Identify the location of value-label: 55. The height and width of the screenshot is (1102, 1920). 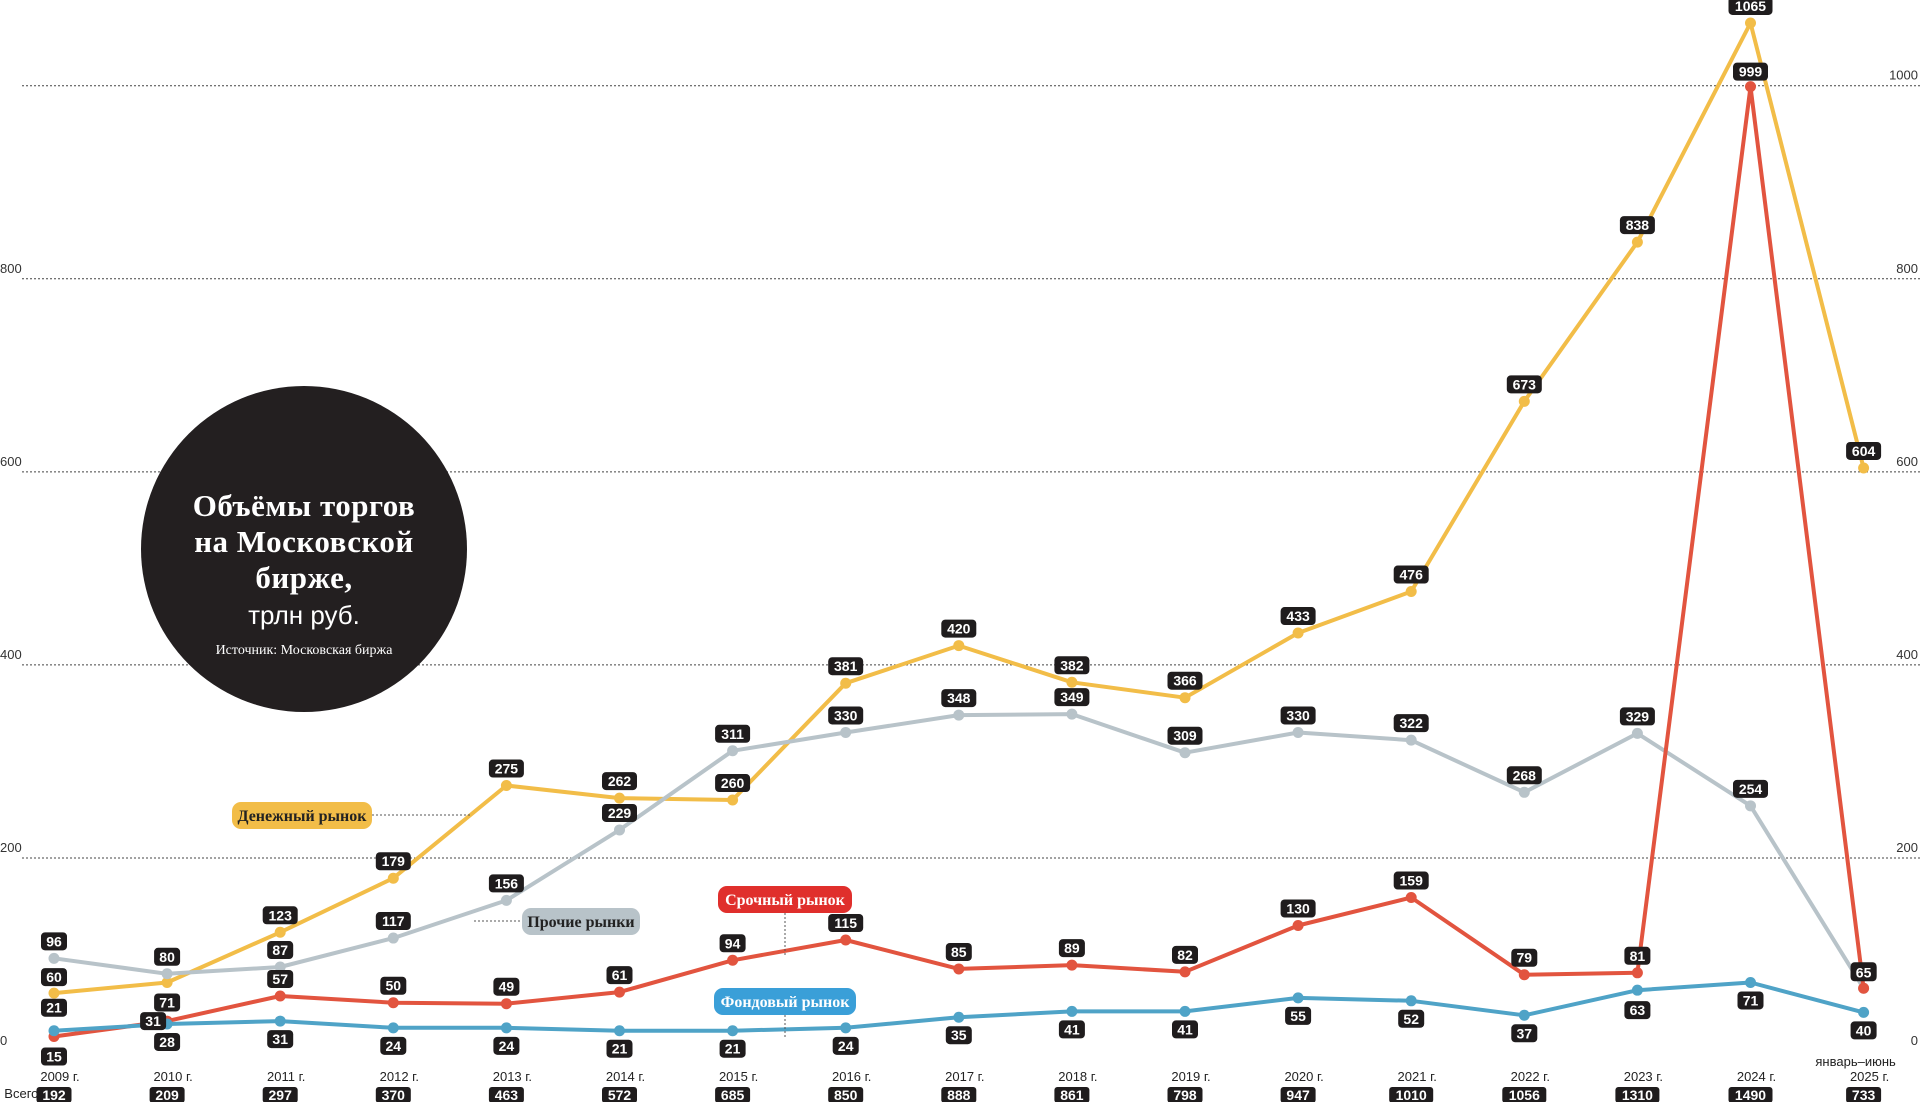
(1298, 1016).